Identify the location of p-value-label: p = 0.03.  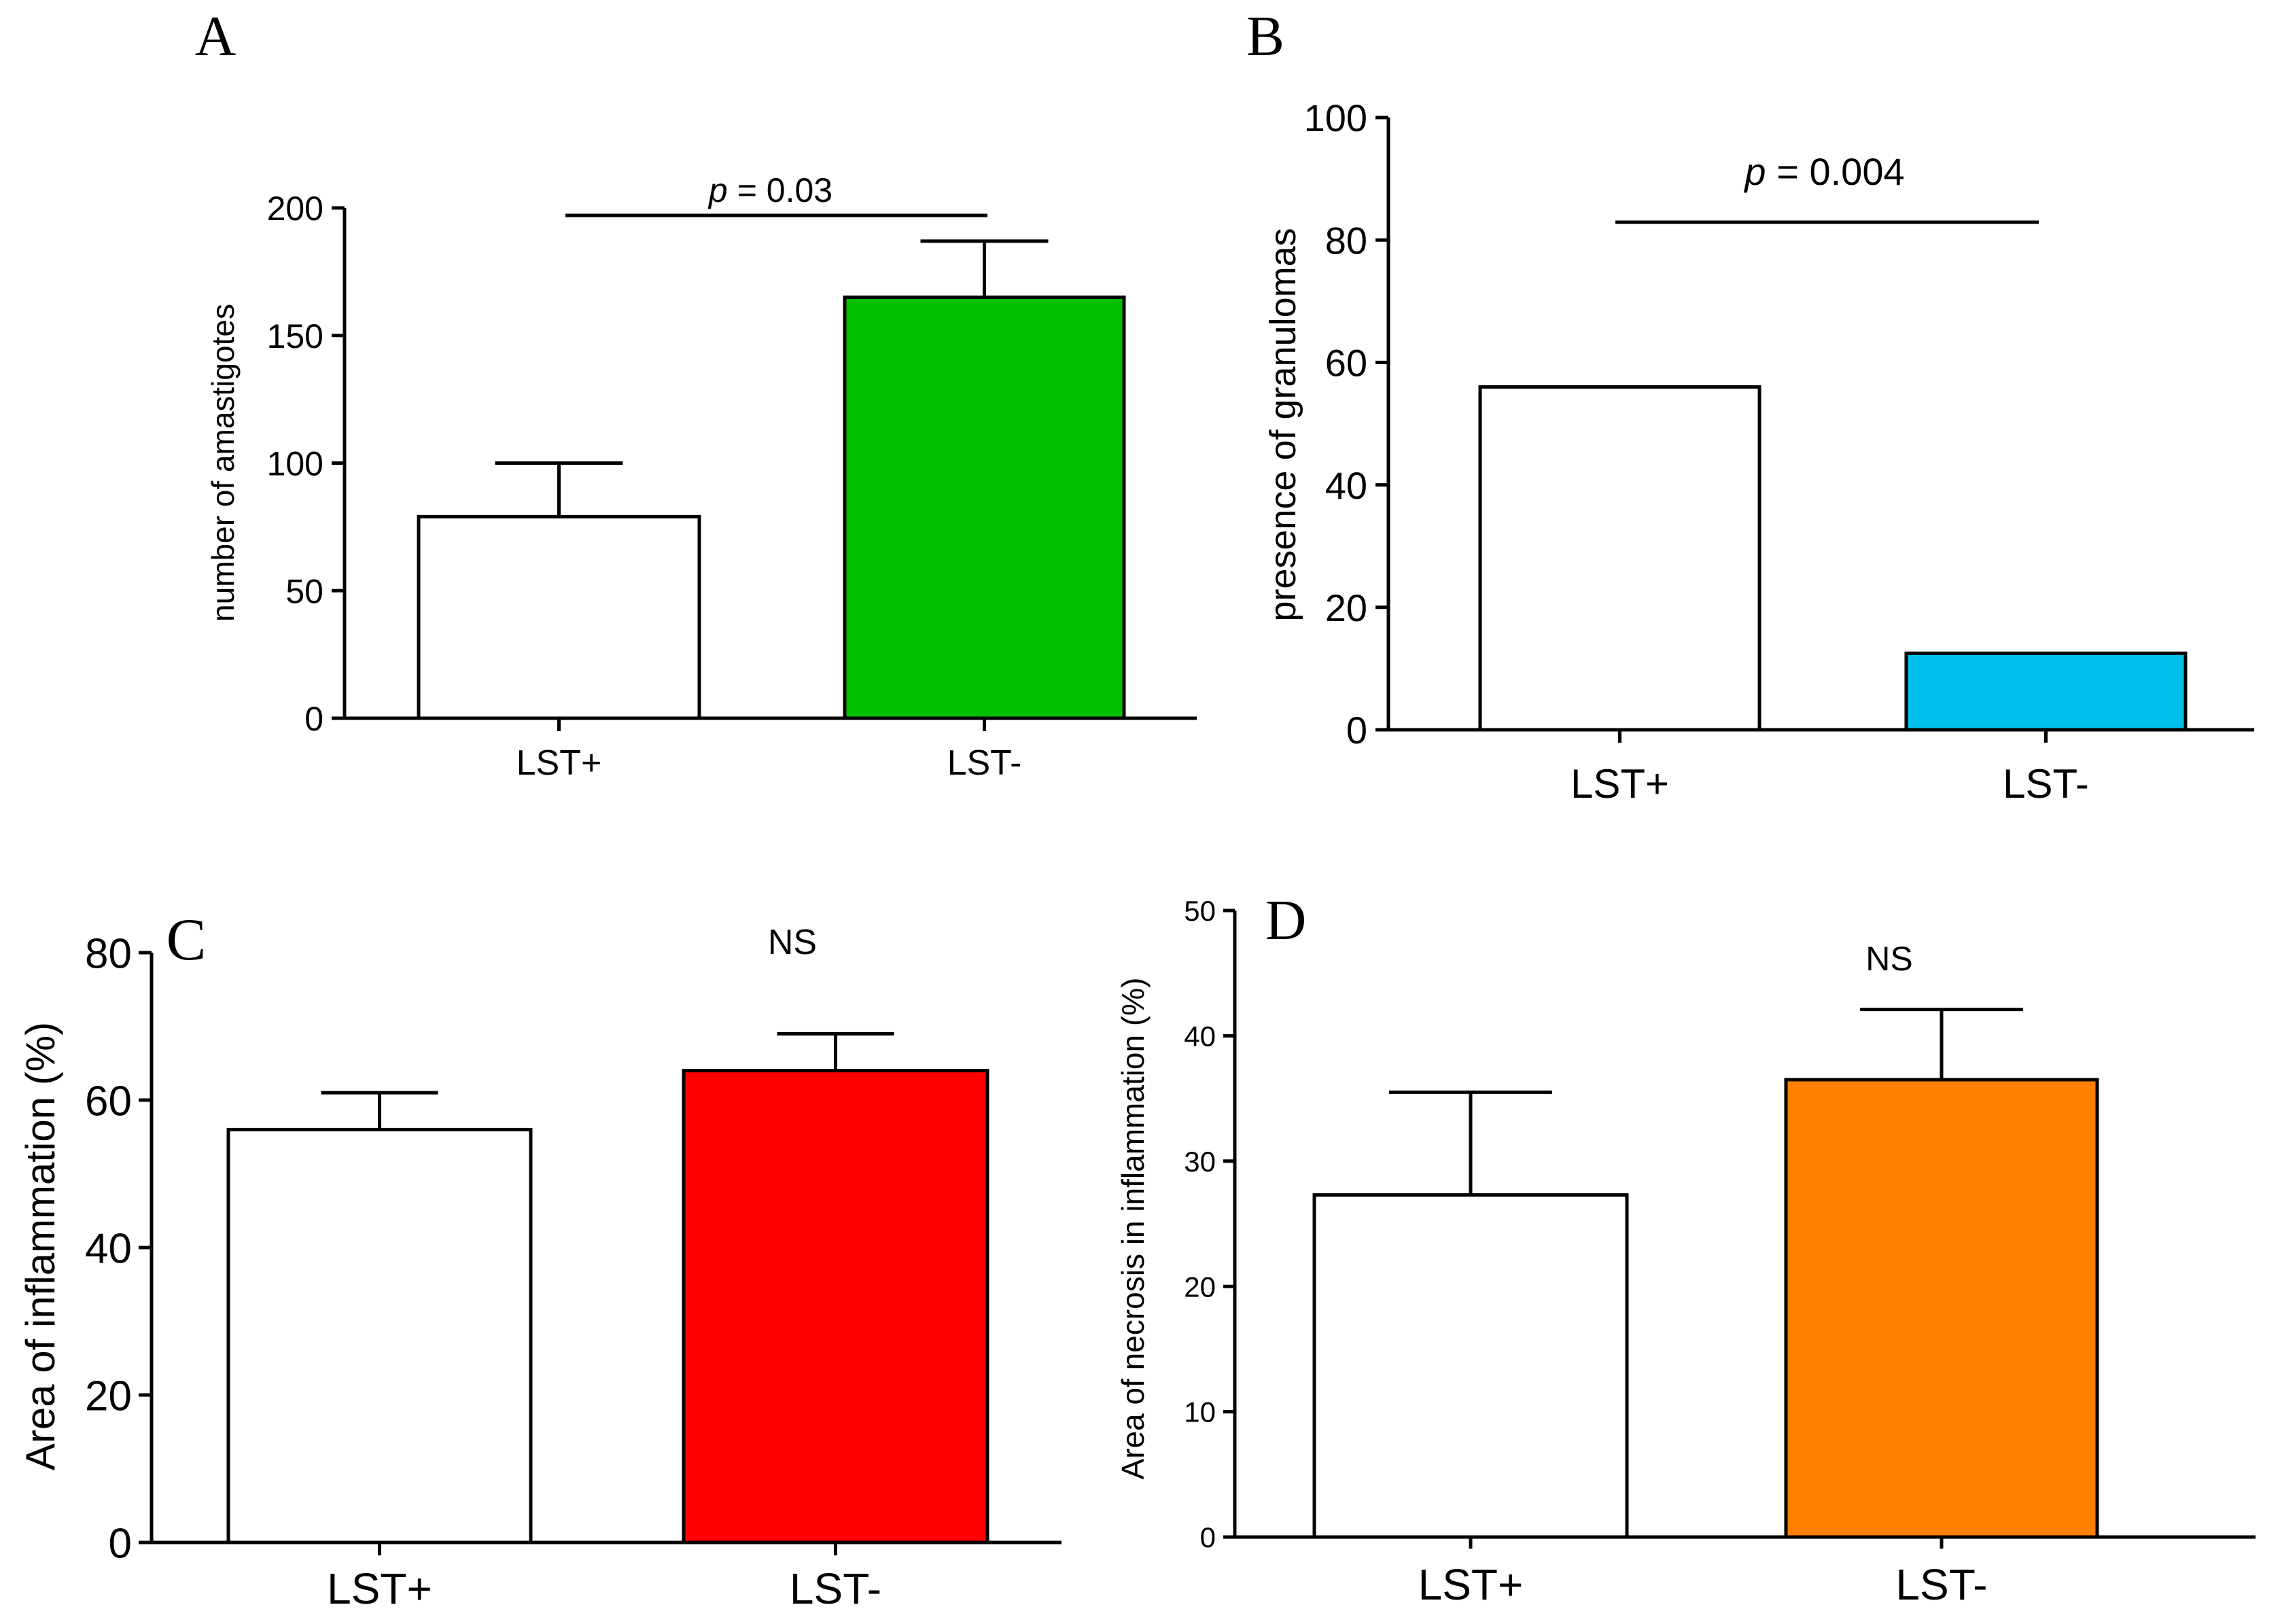
(769, 190).